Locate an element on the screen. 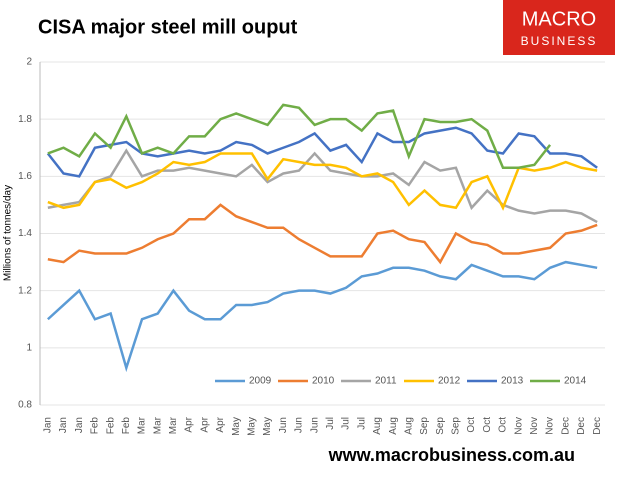 The image size is (618, 480). logo-text: BUSINESS is located at coordinates (559, 41).